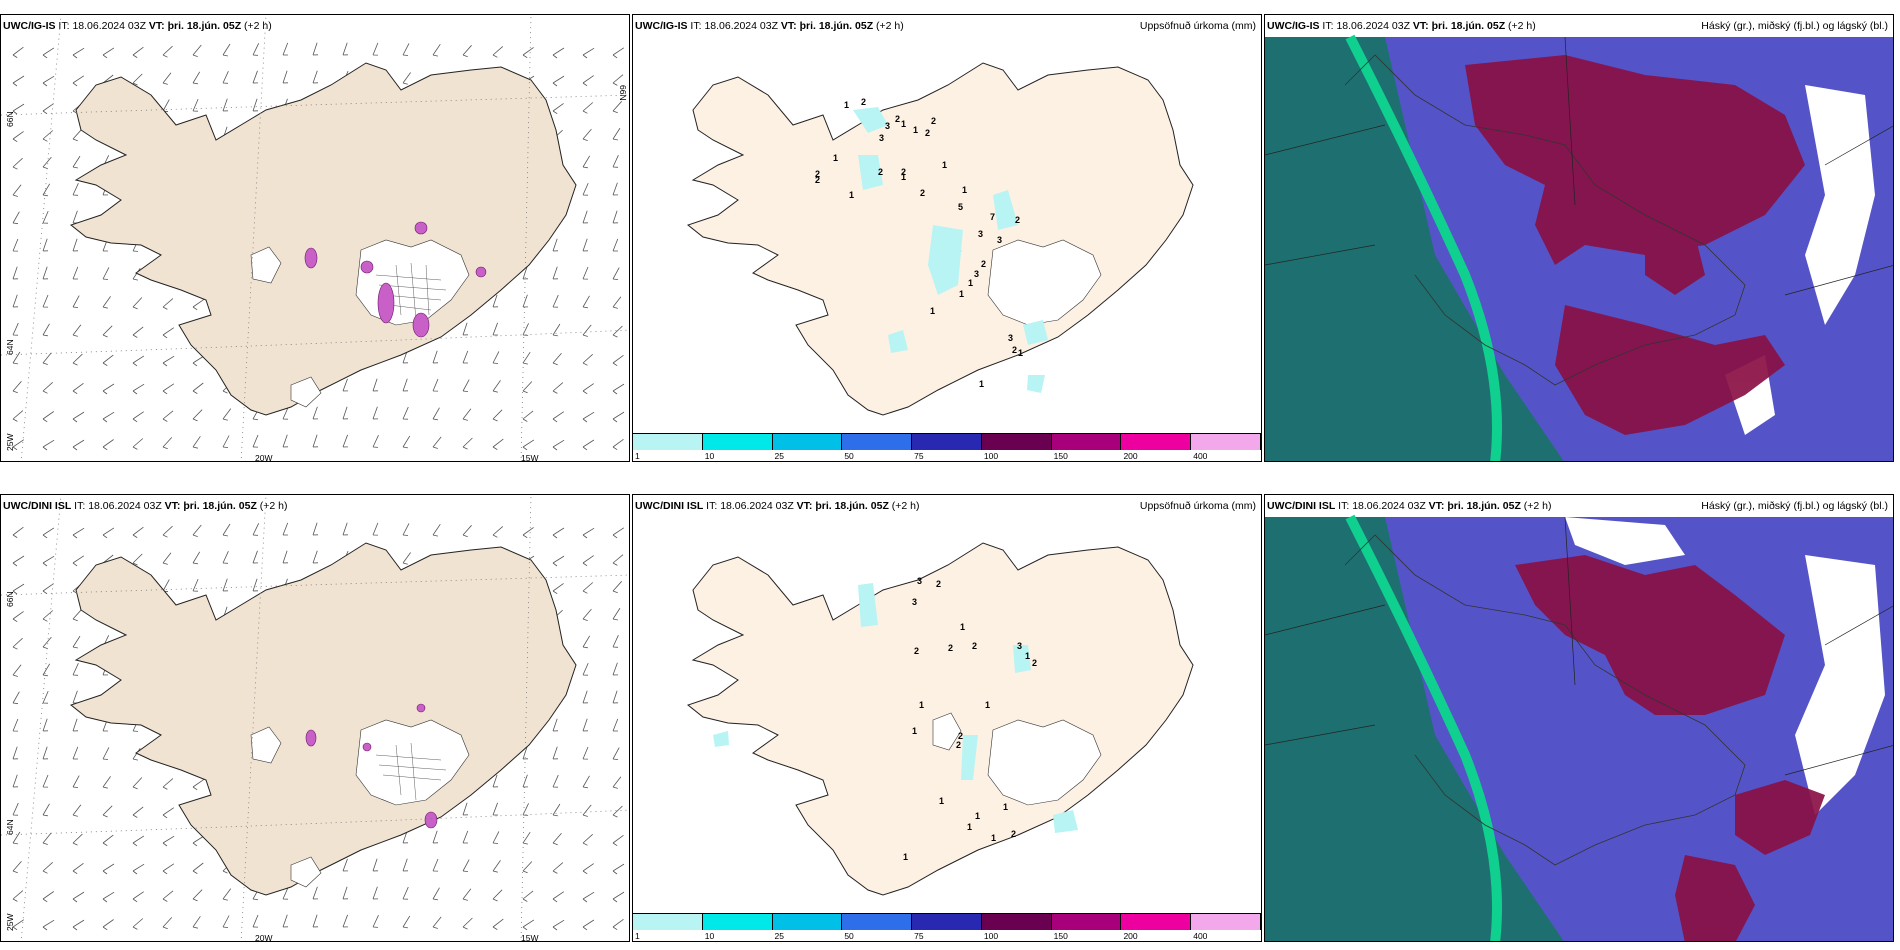 The width and height of the screenshot is (1900, 950). Describe the element at coordinates (1197, 26) in the screenshot. I see `panel-title: Uppsöfnuð úrkoma (mm)` at that location.